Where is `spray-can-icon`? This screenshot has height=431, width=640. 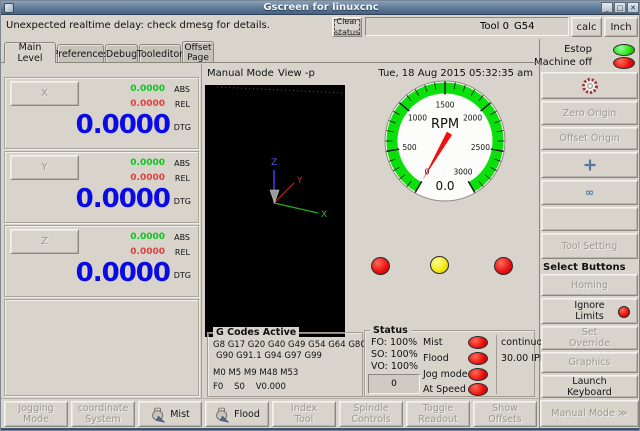 spray-can-icon is located at coordinates (223, 415).